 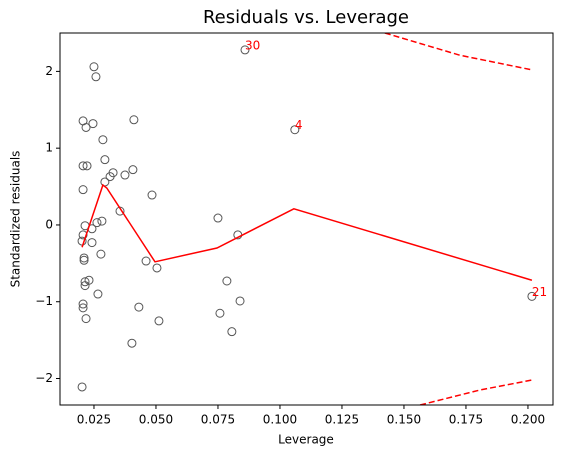 I want to click on x-tick-label: 0.175, so click(x=466, y=420).